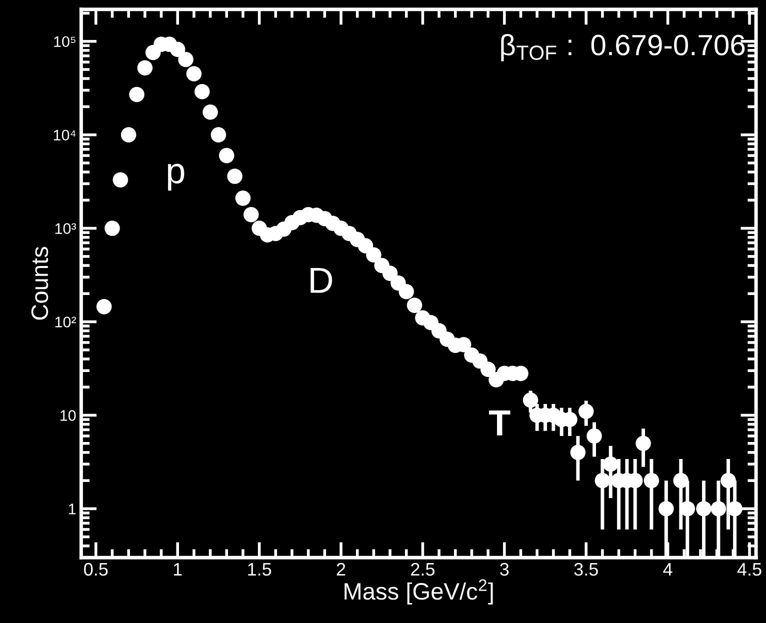 Image resolution: width=766 pixels, height=623 pixels. What do you see at coordinates (65, 42) in the screenshot?
I see `y-tick-label: 10⁵` at bounding box center [65, 42].